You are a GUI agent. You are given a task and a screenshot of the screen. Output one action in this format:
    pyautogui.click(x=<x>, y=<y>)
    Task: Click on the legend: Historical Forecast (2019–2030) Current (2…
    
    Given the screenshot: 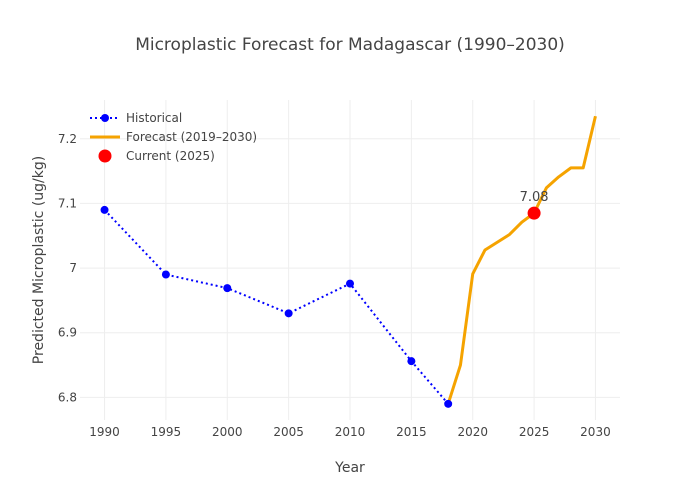 What is the action you would take?
    pyautogui.click(x=173, y=137)
    